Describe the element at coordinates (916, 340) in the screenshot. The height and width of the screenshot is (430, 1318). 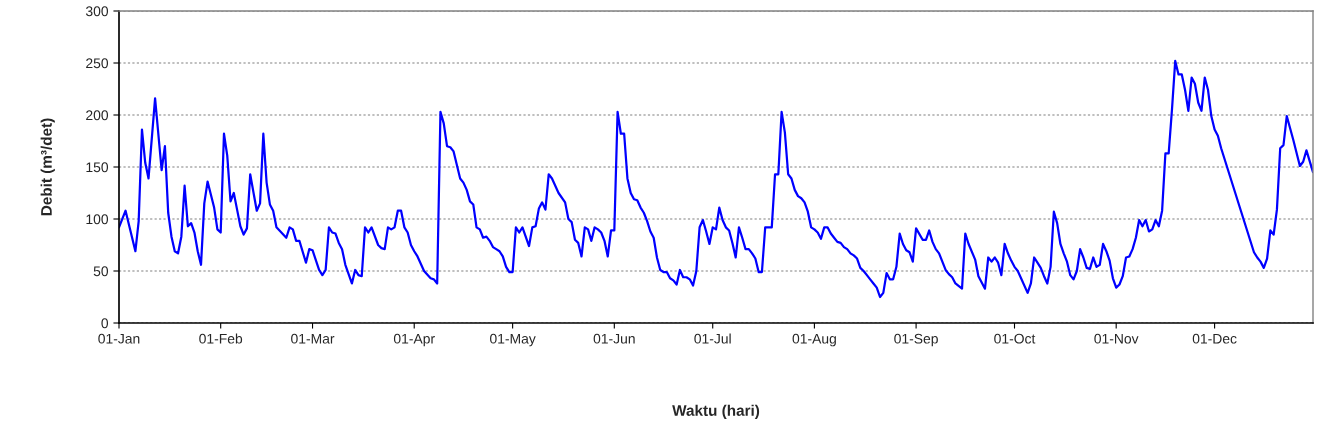
I see `x-tick-label: 01-Sep` at that location.